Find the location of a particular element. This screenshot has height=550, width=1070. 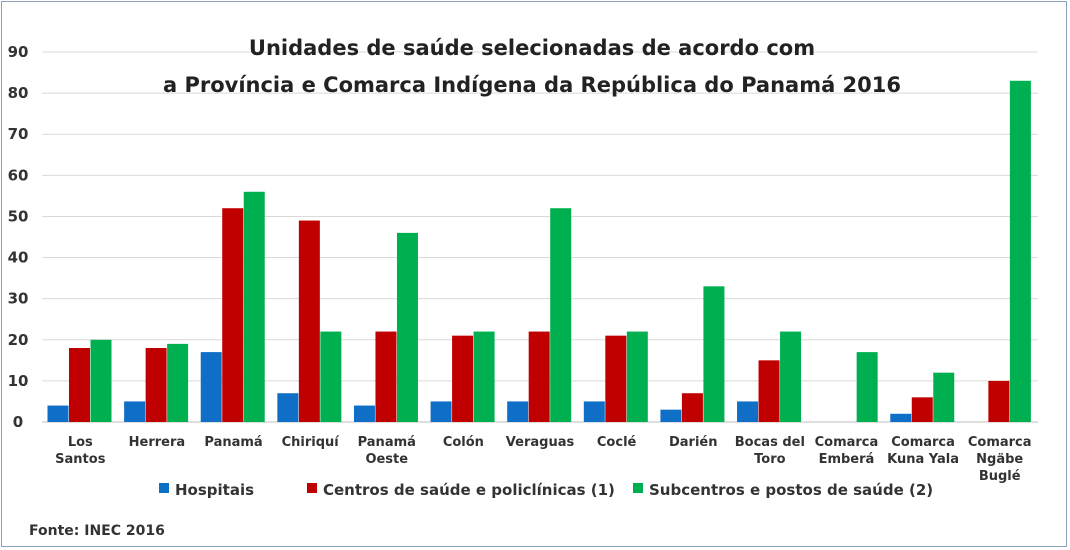

x-tick-label: Emberá is located at coordinates (847, 459).